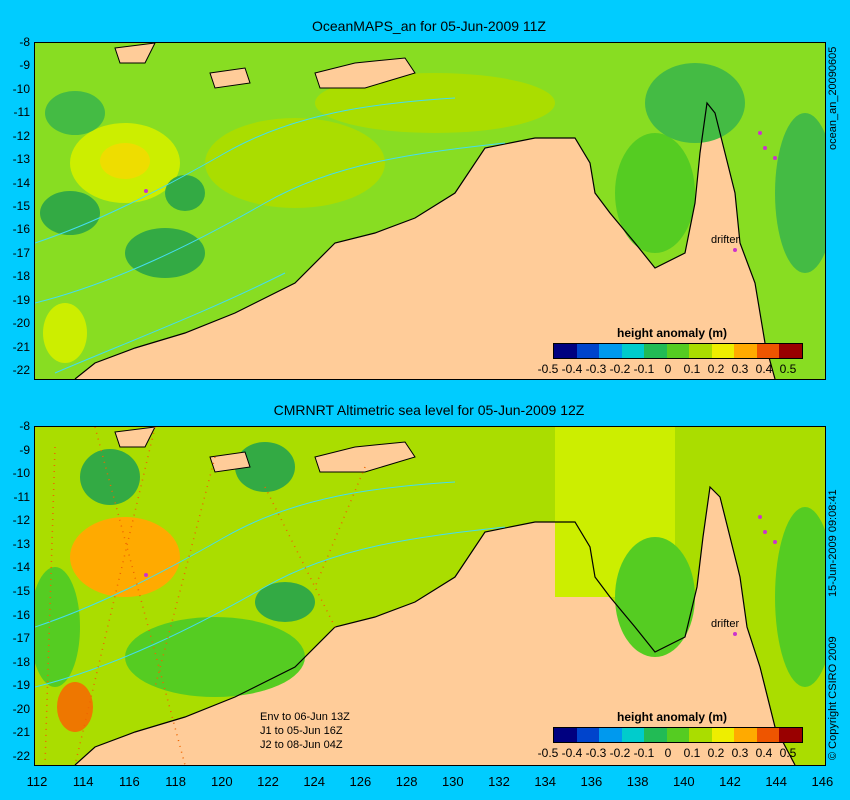  Describe the element at coordinates (822, 781) in the screenshot. I see `x-tick-label: 146` at that location.